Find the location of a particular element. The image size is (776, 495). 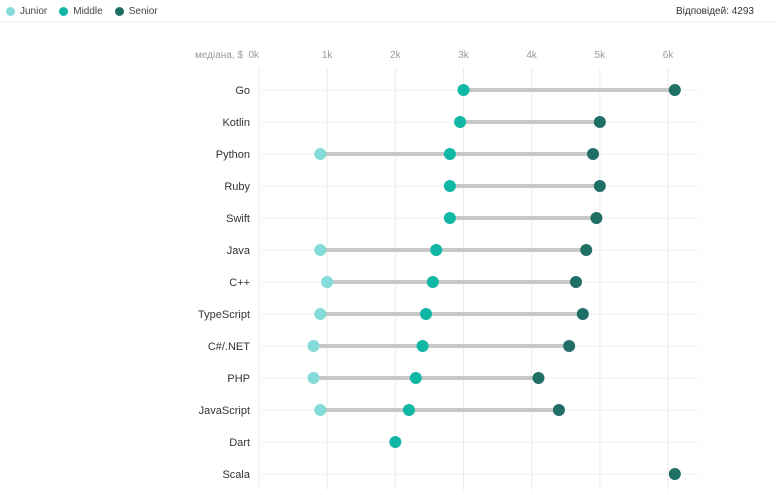

legend-item-middle: Middle is located at coordinates (81, 11).